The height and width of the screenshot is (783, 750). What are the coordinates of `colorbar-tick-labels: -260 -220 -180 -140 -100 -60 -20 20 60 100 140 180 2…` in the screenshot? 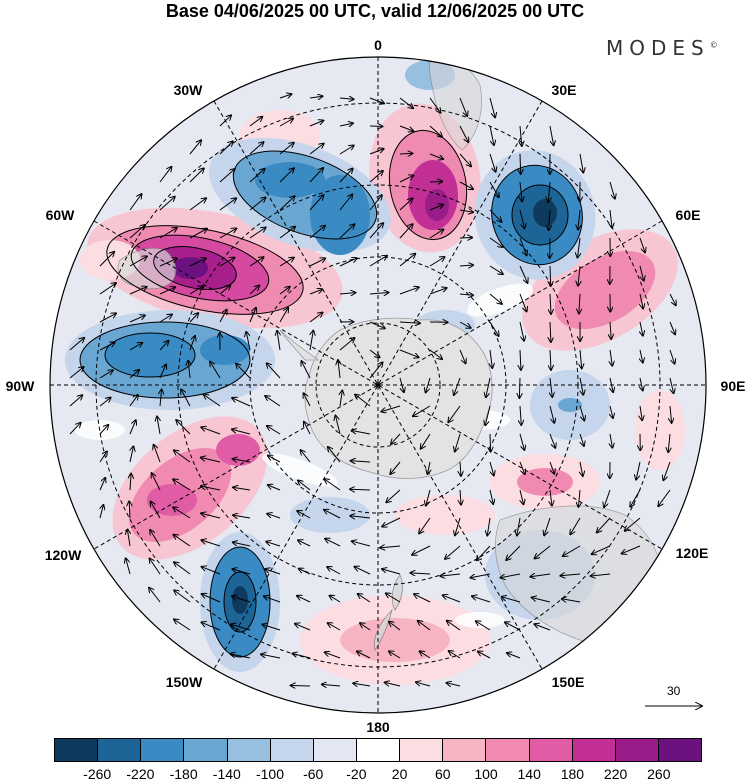 It's located at (375, 774).